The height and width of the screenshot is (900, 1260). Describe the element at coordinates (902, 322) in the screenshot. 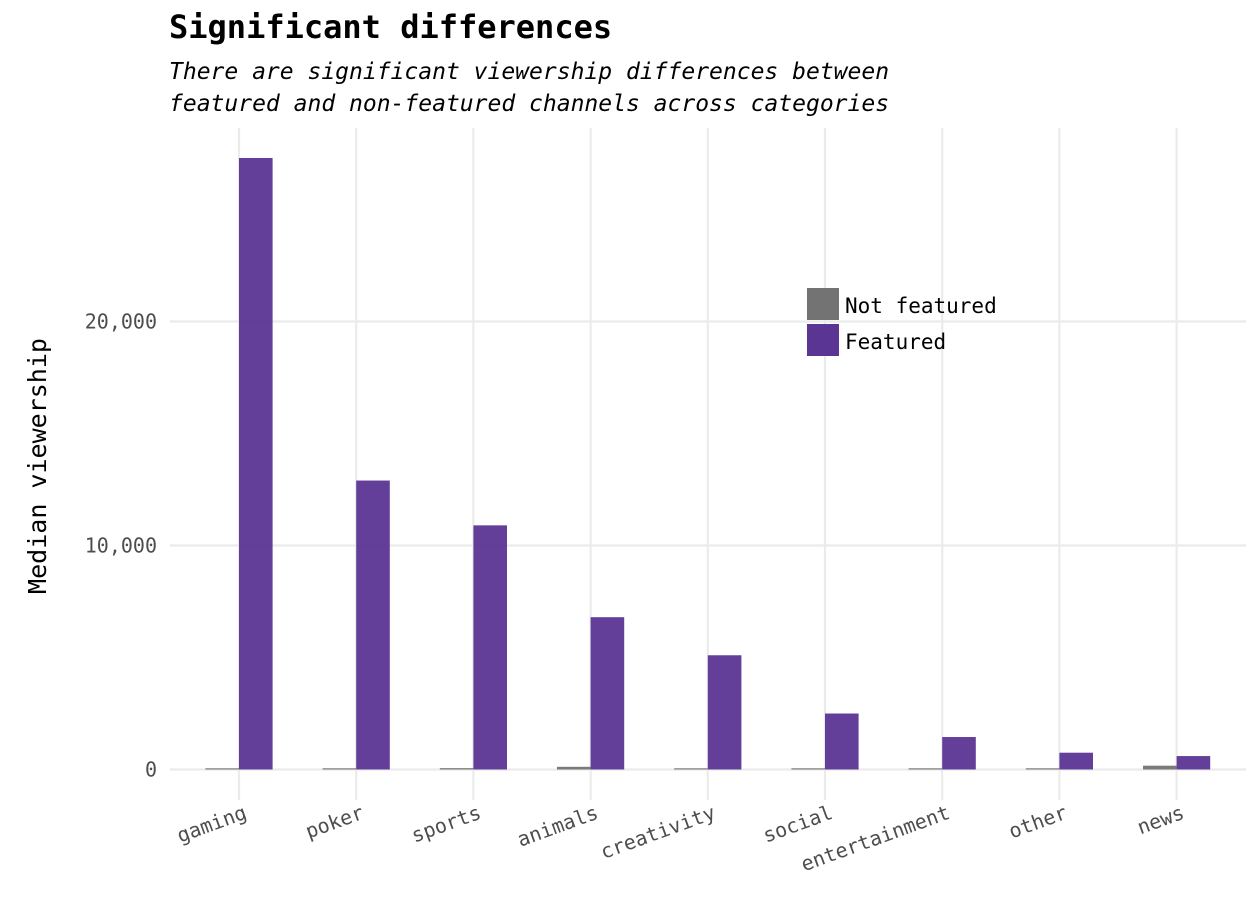

I see `legend: Not featured Featured` at that location.